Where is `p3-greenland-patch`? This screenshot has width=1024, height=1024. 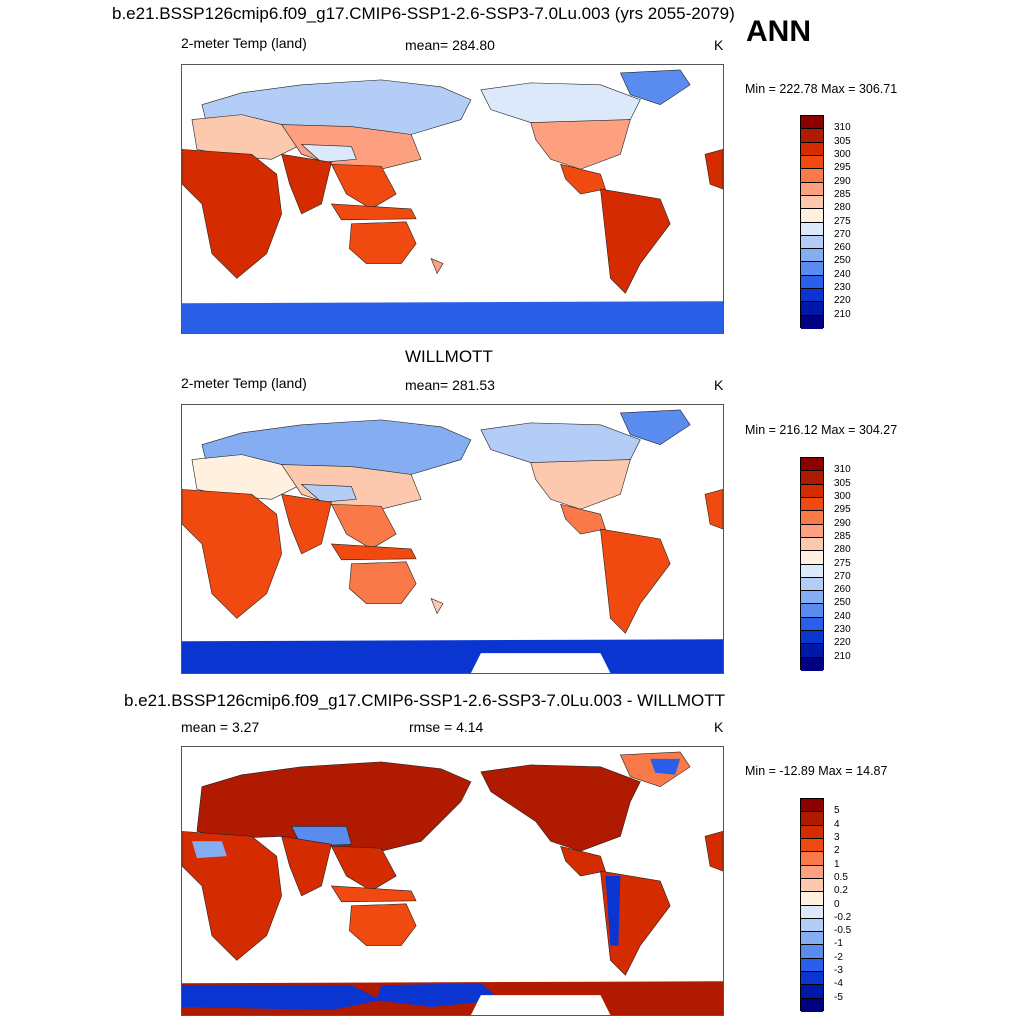
p3-greenland-patch is located at coordinates (665, 766).